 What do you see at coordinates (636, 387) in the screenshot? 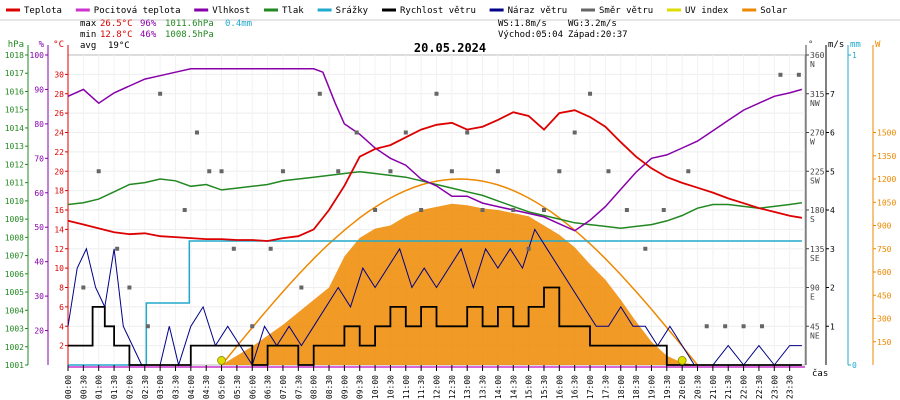
I see `x-tick-label: 18:30` at bounding box center [636, 387].